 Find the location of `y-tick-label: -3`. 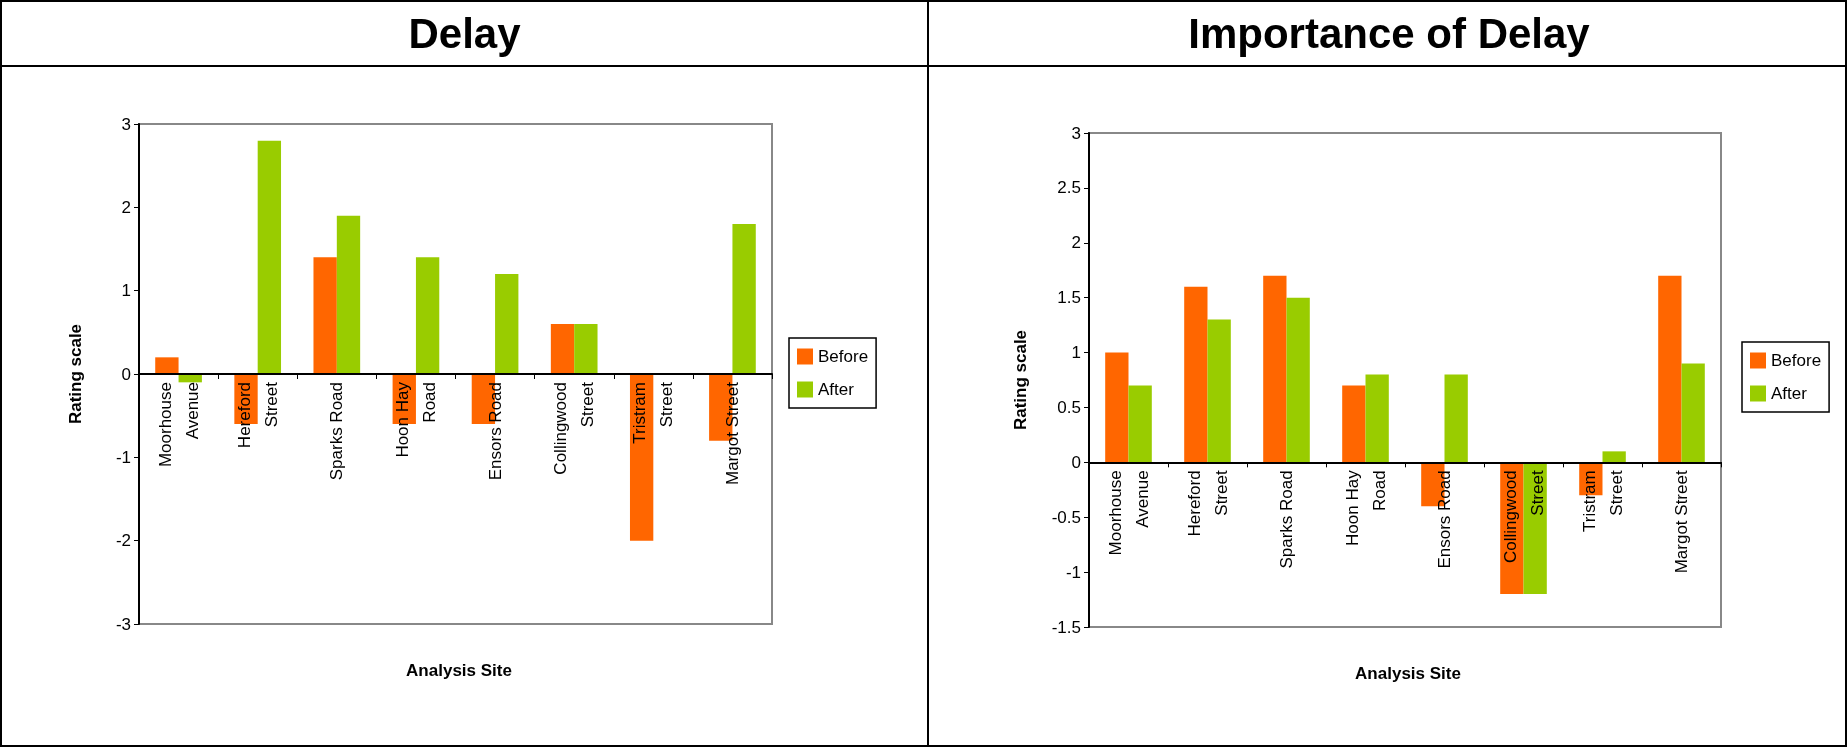

y-tick-label: -3 is located at coordinates (123, 624).